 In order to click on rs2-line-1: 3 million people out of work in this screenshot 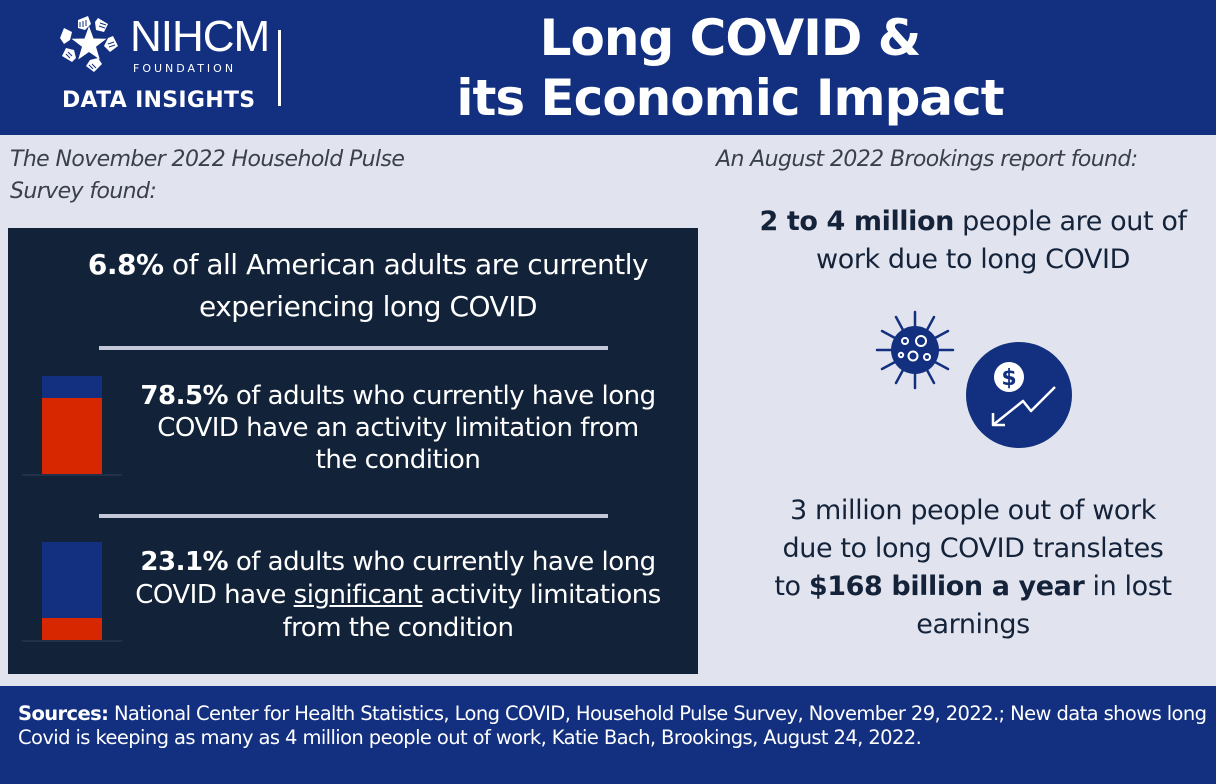, I will do `click(973, 510)`.